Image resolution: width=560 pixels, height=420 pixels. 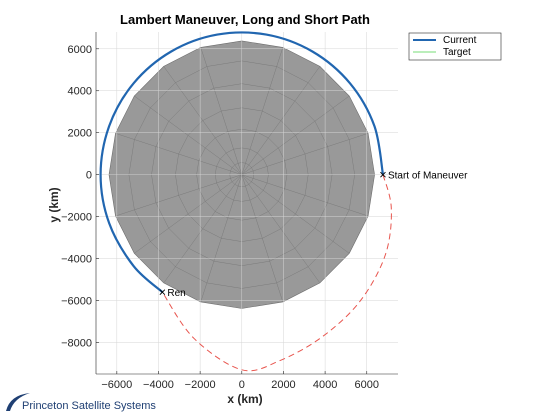 What do you see at coordinates (80, 134) in the screenshot?
I see `y-tick-label: 2000` at bounding box center [80, 134].